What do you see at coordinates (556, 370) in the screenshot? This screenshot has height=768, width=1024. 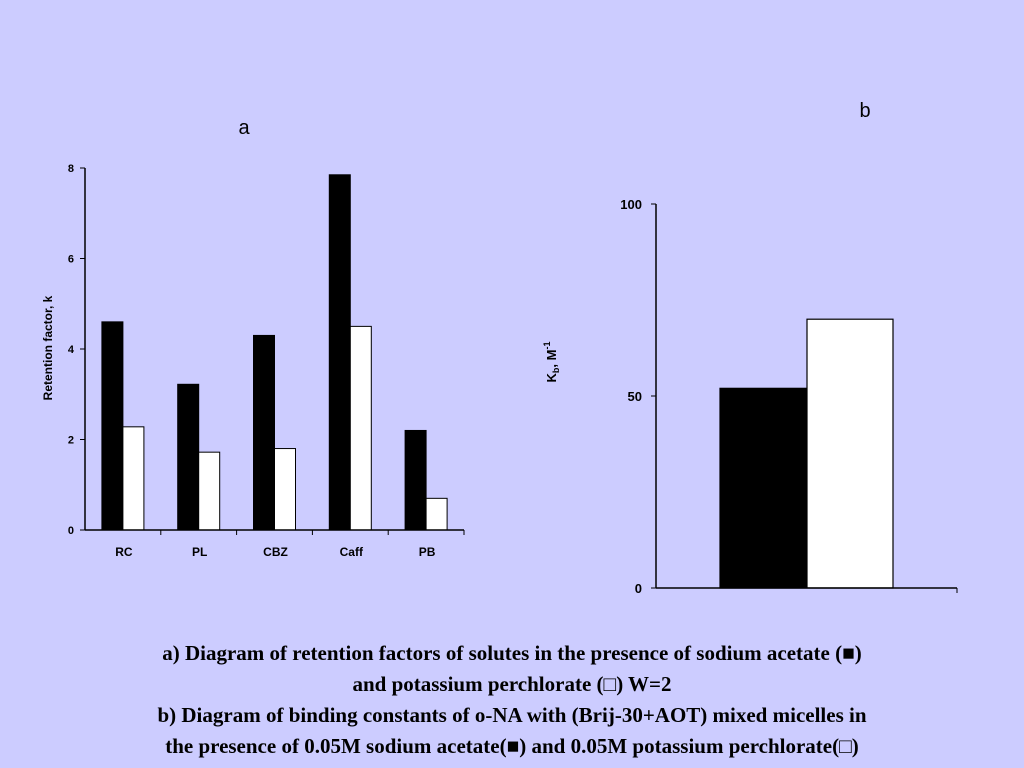 I see `chart-b-ylabel-sub: b` at bounding box center [556, 370].